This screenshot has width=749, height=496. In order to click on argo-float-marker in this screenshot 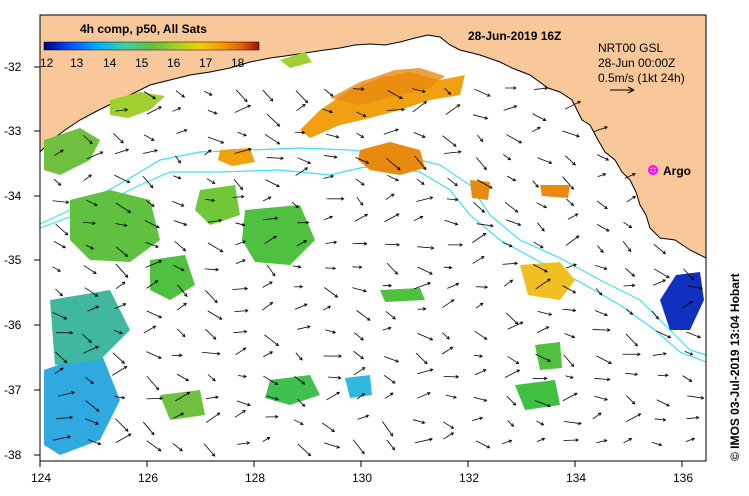, I will do `click(653, 170)`.